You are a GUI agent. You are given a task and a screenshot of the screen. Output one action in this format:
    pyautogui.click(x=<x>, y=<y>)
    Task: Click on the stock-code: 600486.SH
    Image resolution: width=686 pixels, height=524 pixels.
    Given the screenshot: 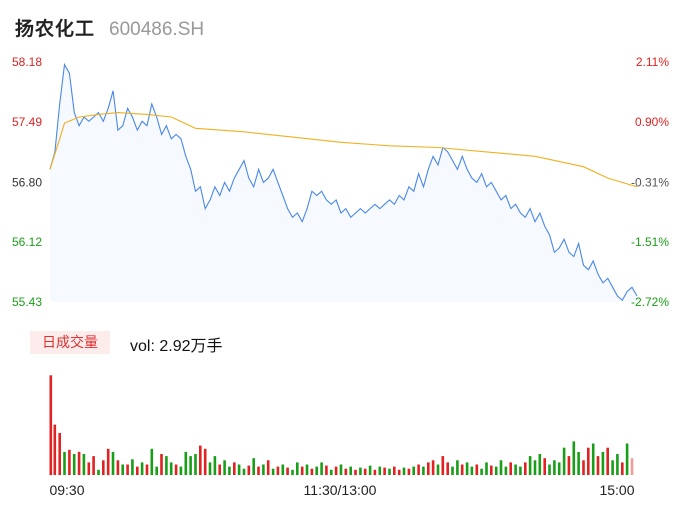 What is the action you would take?
    pyautogui.click(x=157, y=29)
    